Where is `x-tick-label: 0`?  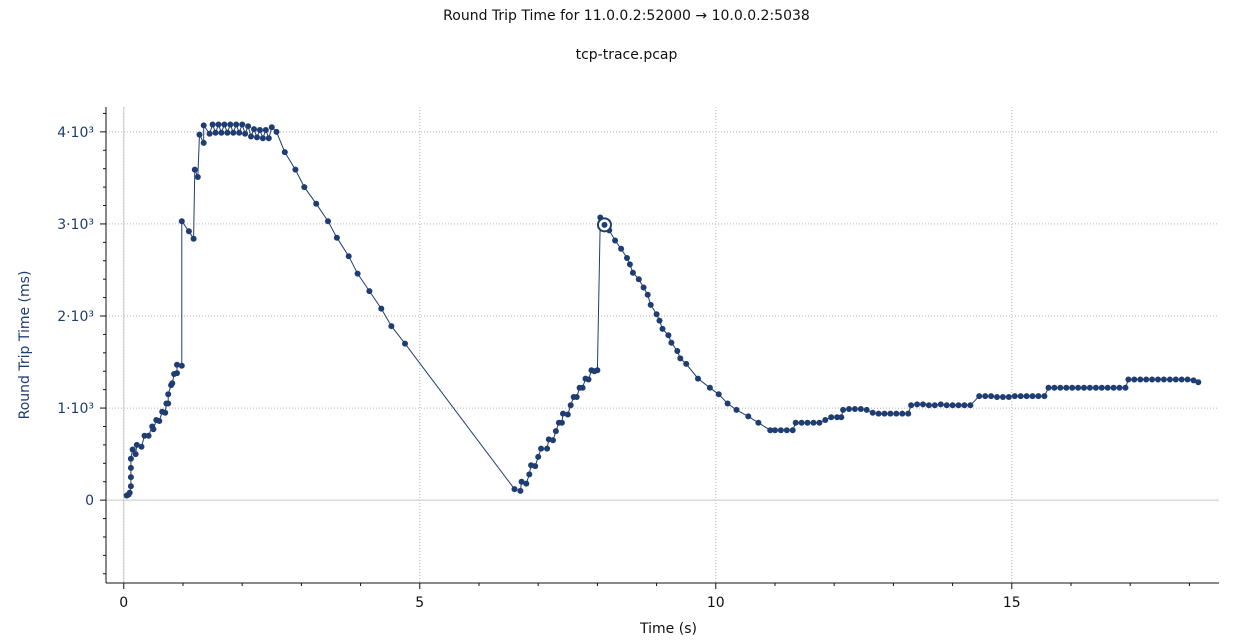
x-tick-label: 0 is located at coordinates (123, 603).